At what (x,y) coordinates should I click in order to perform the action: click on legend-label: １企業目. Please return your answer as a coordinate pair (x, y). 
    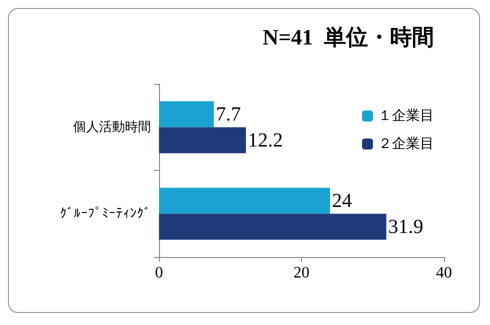
    Looking at the image, I should click on (406, 116).